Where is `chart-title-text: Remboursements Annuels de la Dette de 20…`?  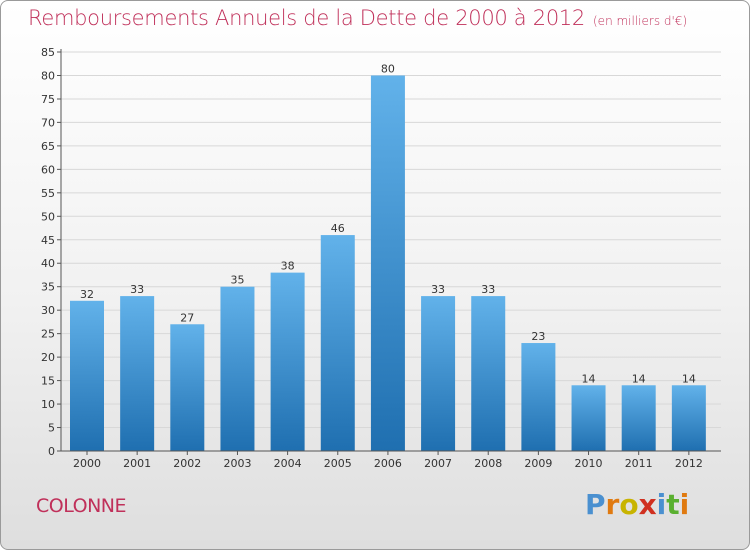
chart-title-text: Remboursements Annuels de la Dette de 20… is located at coordinates (306, 18).